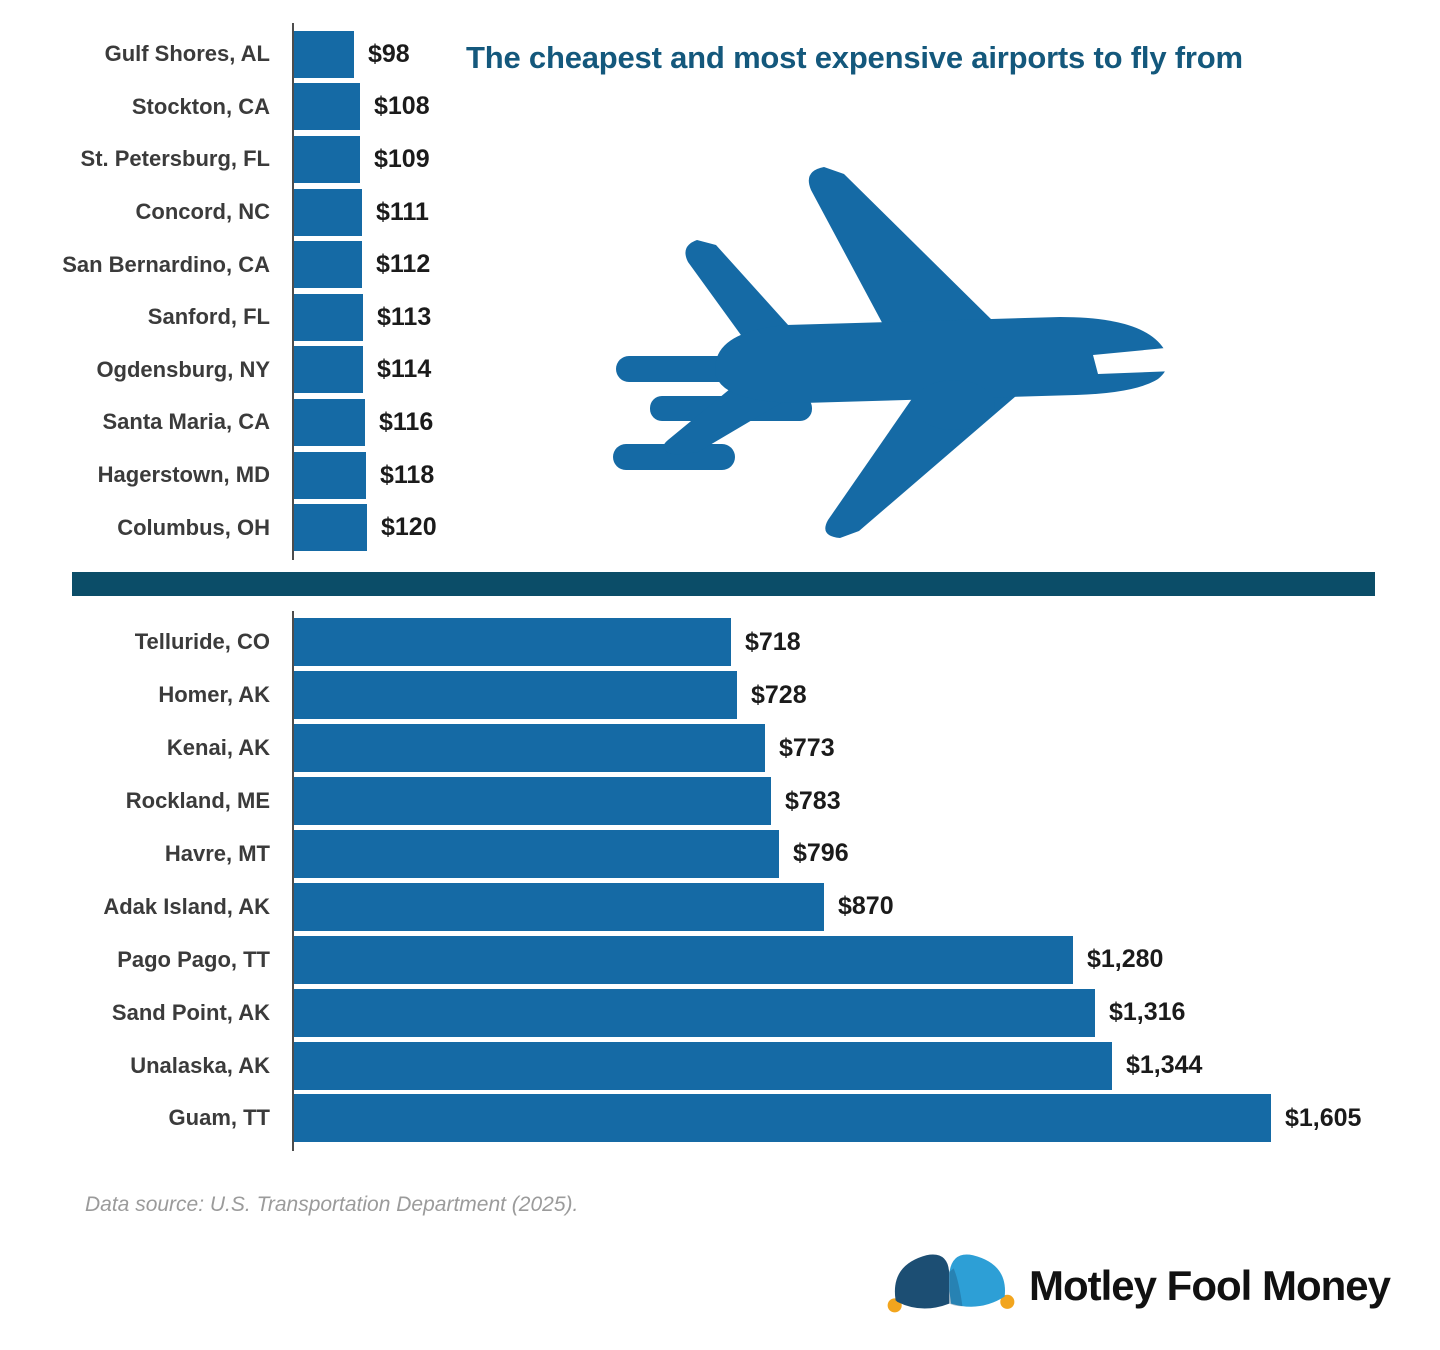 The image size is (1440, 1350). Describe the element at coordinates (1125, 959) in the screenshot. I see `bar-value: $1,280` at that location.